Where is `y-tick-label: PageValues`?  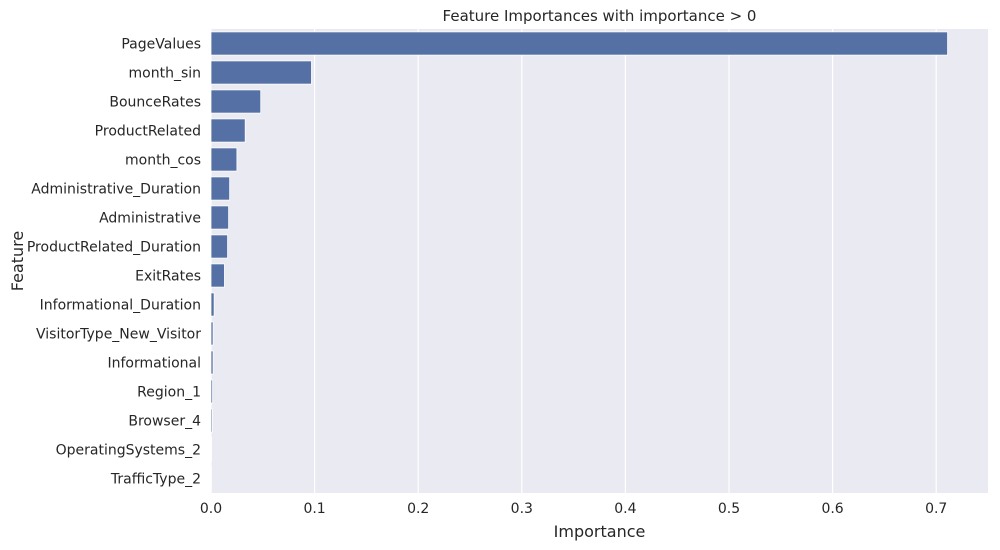
y-tick-label: PageValues is located at coordinates (161, 45).